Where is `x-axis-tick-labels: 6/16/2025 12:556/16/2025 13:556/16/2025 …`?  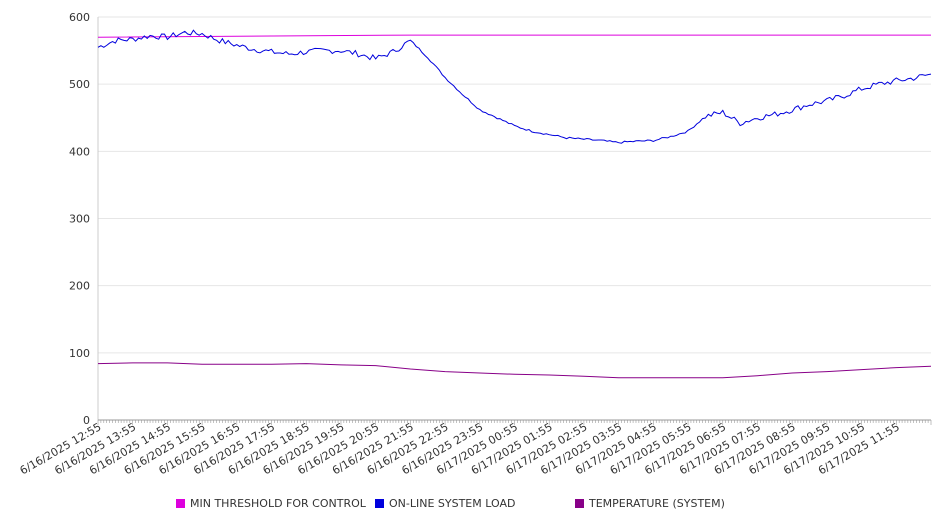
x-axis-tick-labels: 6/16/2025 12:556/16/2025 13:556/16/2025 … is located at coordinates (460, 448).